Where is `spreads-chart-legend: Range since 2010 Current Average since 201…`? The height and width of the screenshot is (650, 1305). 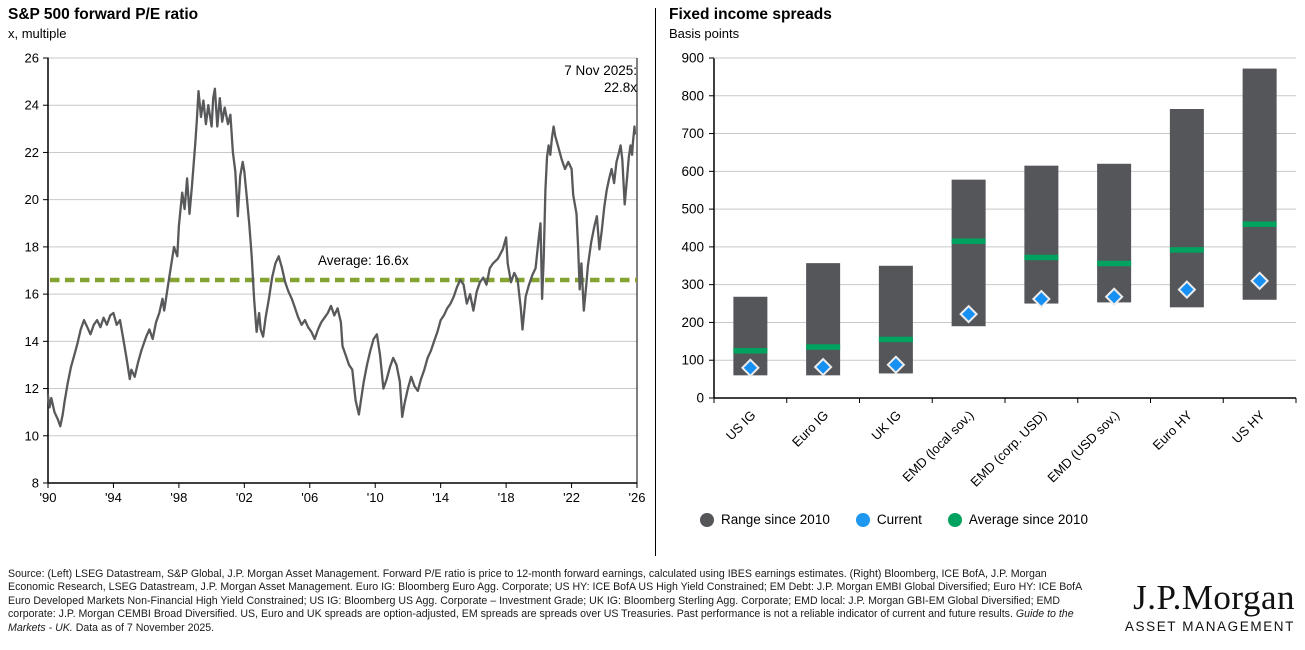 spreads-chart-legend: Range since 2010 Current Average since 201… is located at coordinates (894, 519).